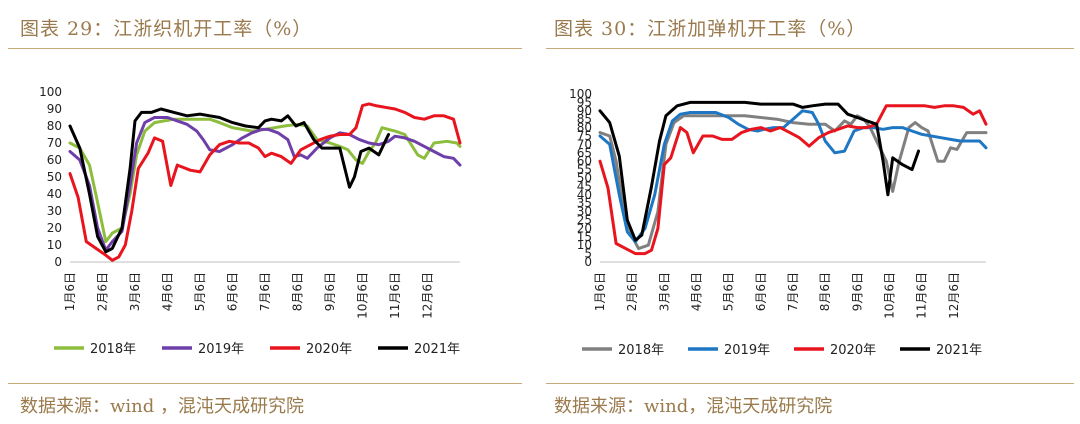  I want to click on y-tick-label: 15, so click(584, 237).